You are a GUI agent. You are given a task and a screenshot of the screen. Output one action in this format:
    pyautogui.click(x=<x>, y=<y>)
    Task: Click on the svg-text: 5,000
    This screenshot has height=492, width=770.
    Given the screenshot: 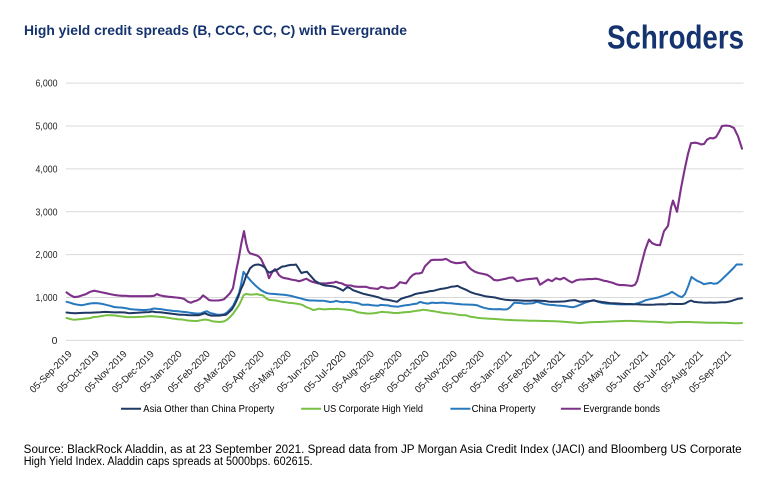 What is the action you would take?
    pyautogui.click(x=47, y=127)
    